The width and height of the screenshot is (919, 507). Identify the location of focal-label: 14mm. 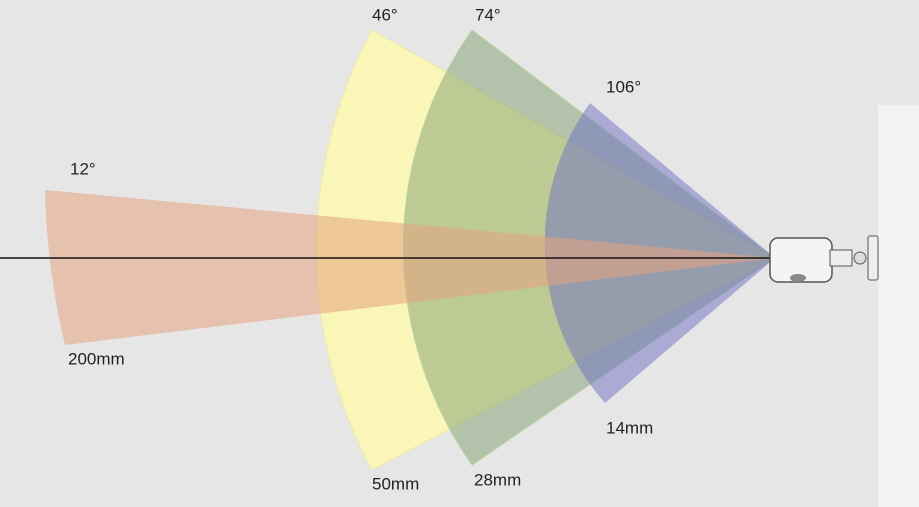
(629, 427).